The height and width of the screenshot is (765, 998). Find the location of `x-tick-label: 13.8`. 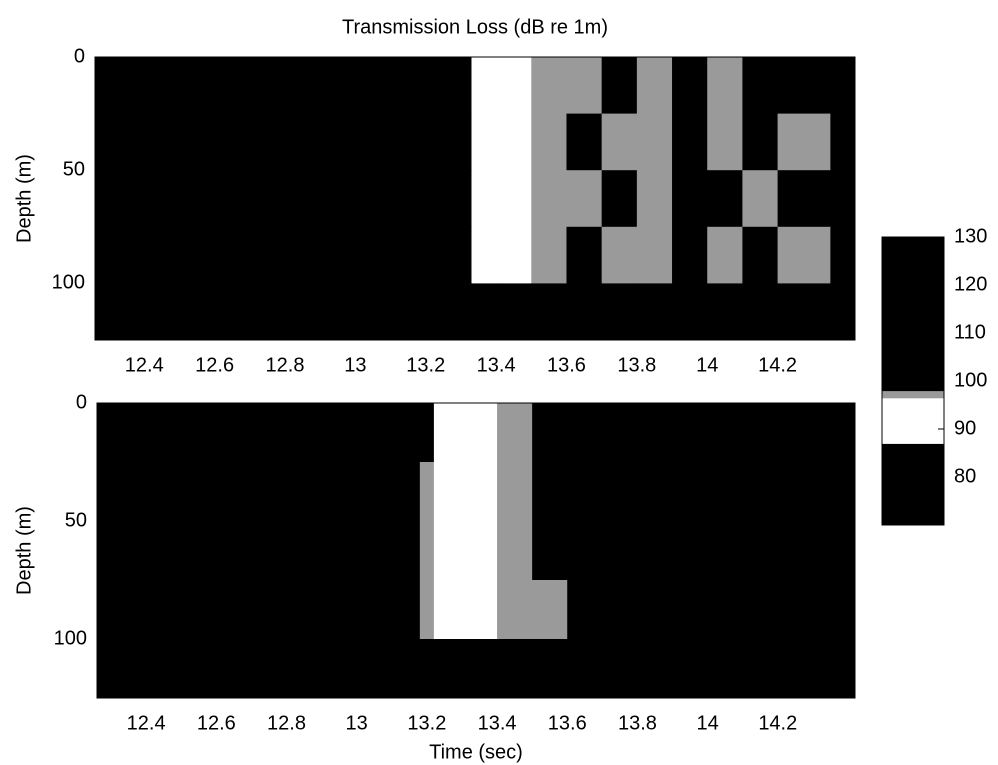

x-tick-label: 13.8 is located at coordinates (636, 365).